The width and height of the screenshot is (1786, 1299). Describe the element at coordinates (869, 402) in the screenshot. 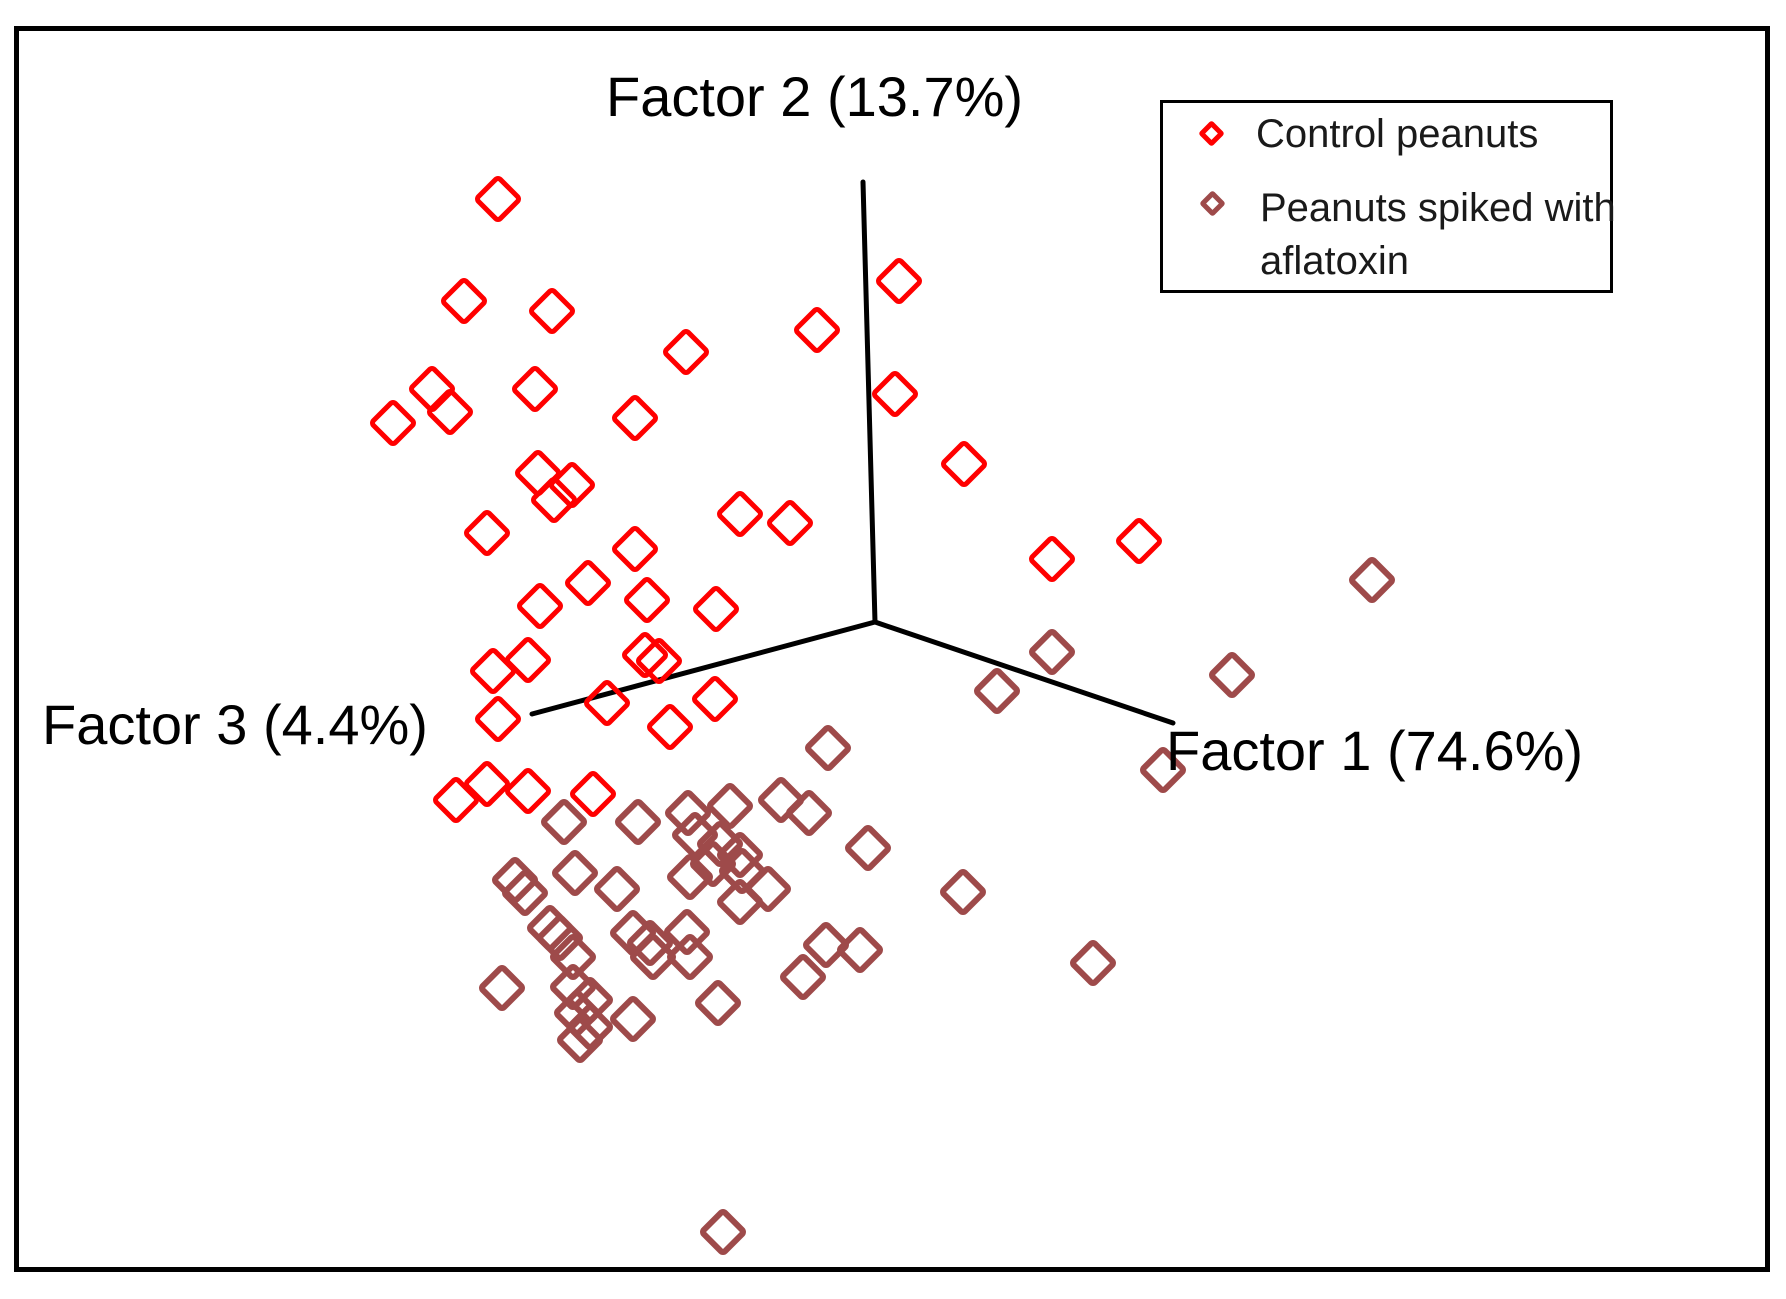

I see `factor2-axis` at that location.